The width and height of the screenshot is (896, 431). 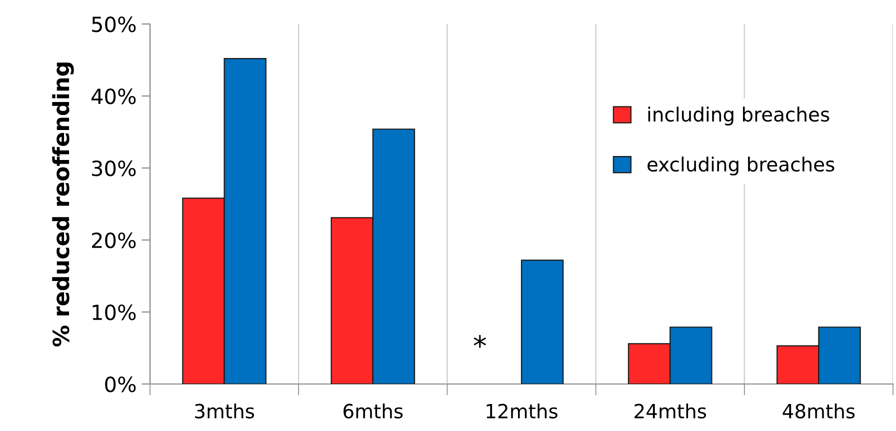 I want to click on x-tick-label: 3mths, so click(x=224, y=410).